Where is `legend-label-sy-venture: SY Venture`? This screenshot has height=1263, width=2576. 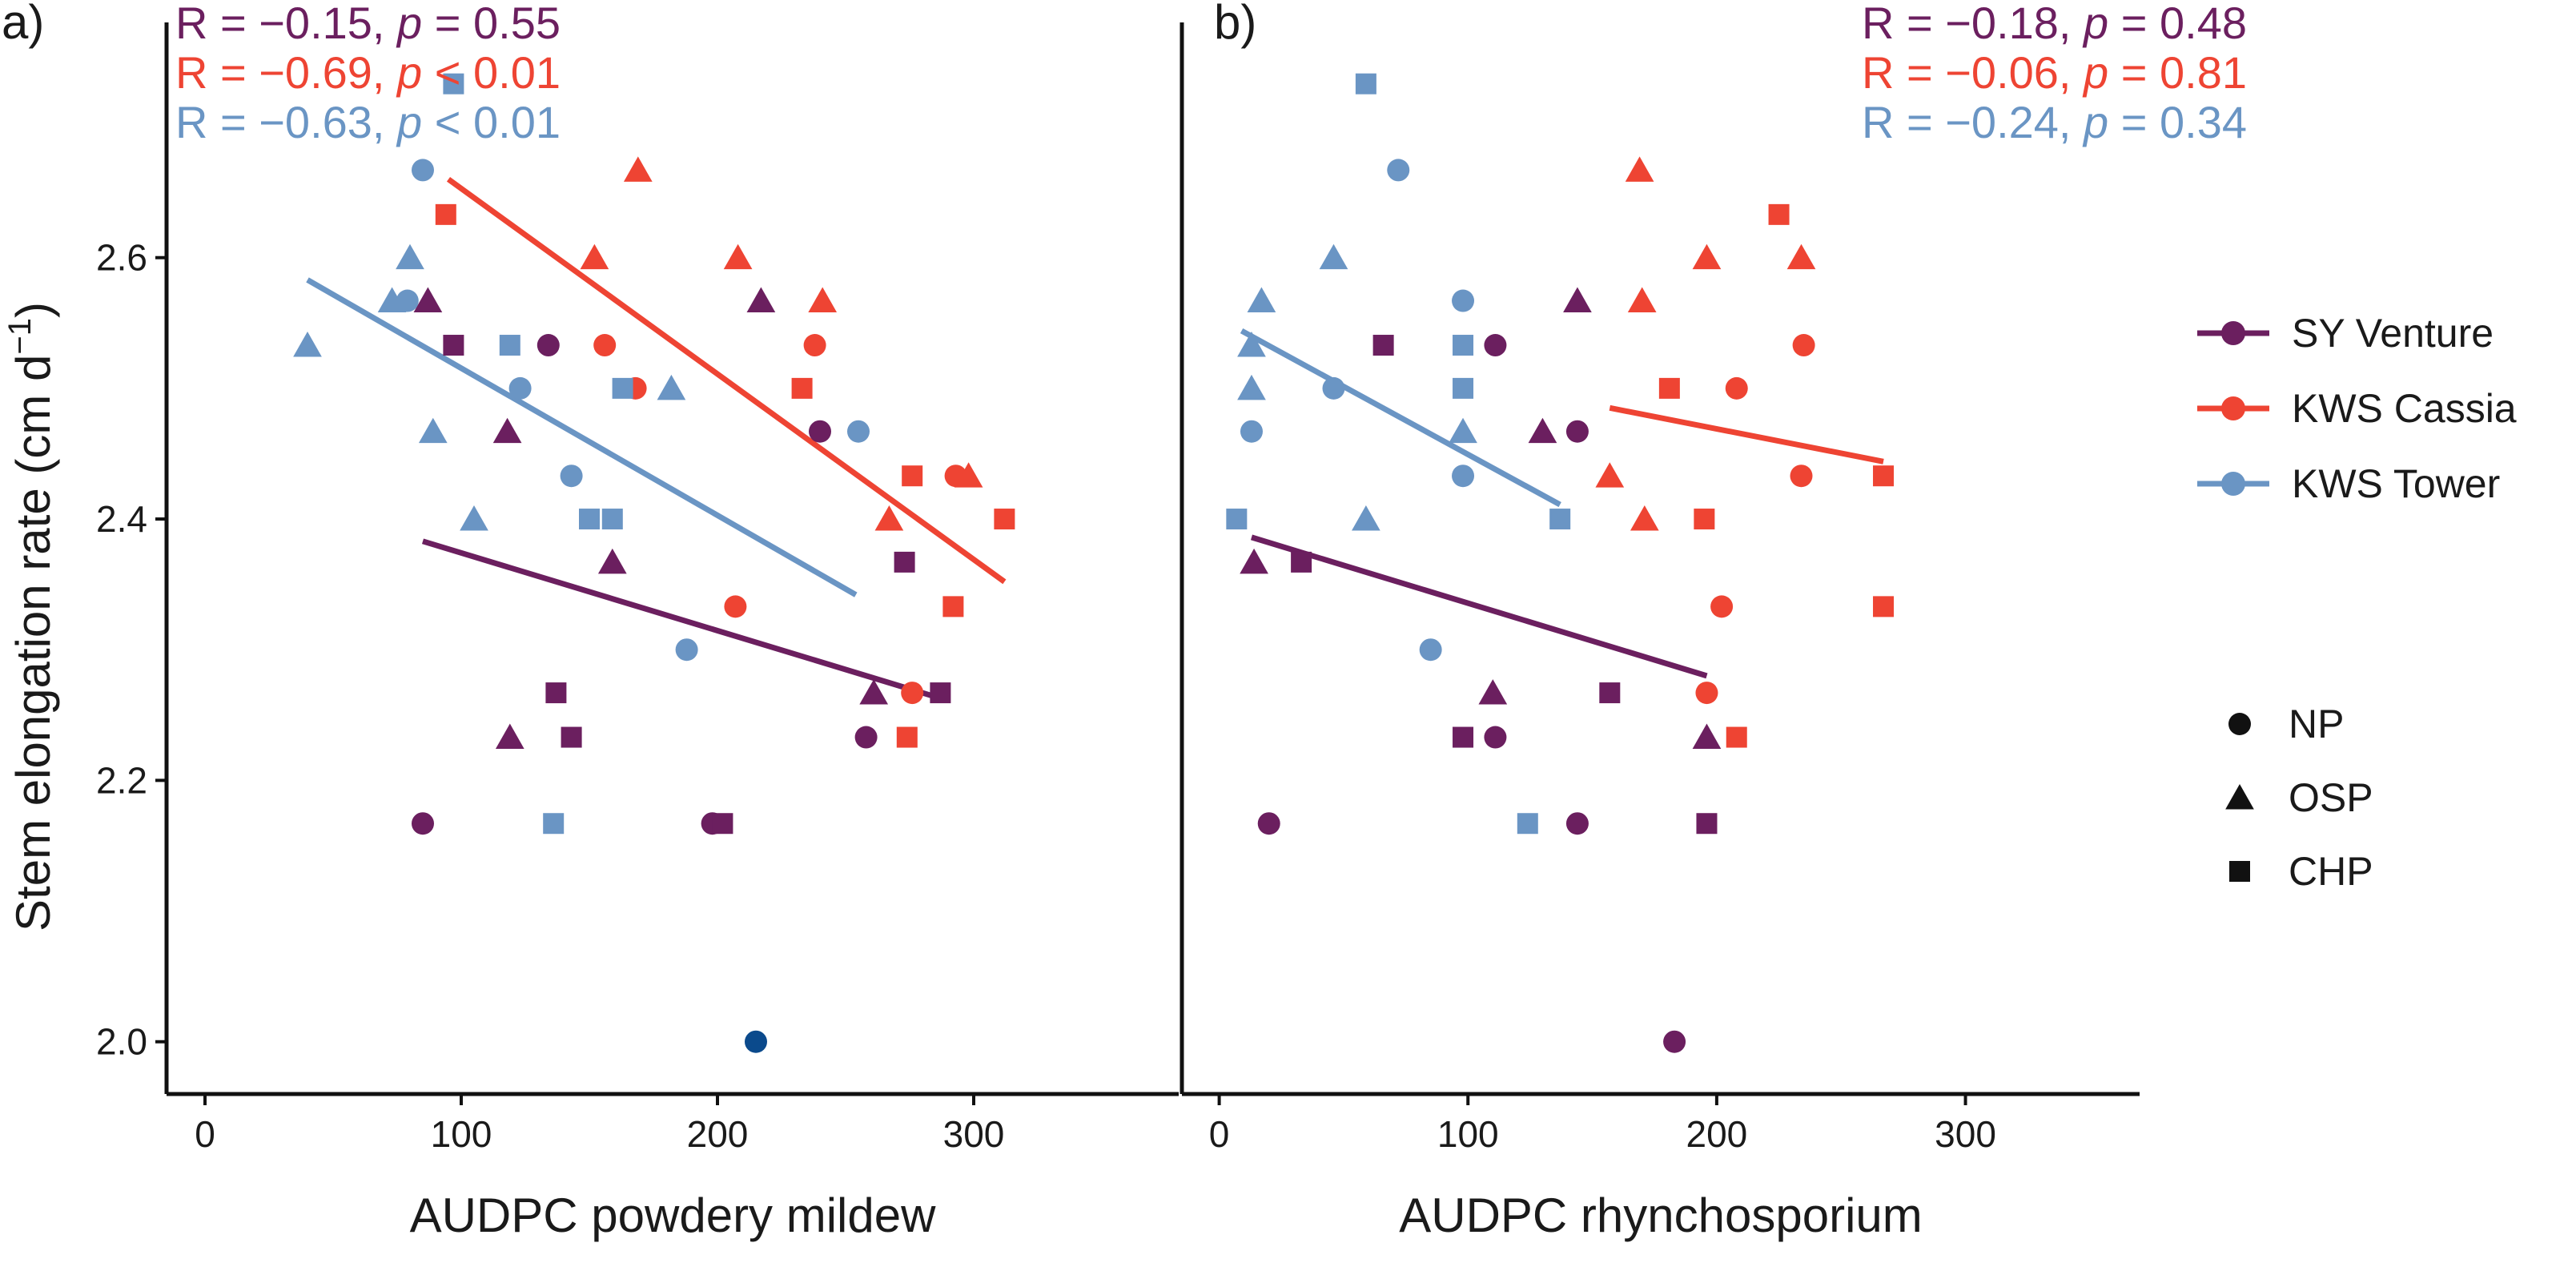
legend-label-sy-venture: SY Venture is located at coordinates (2393, 333).